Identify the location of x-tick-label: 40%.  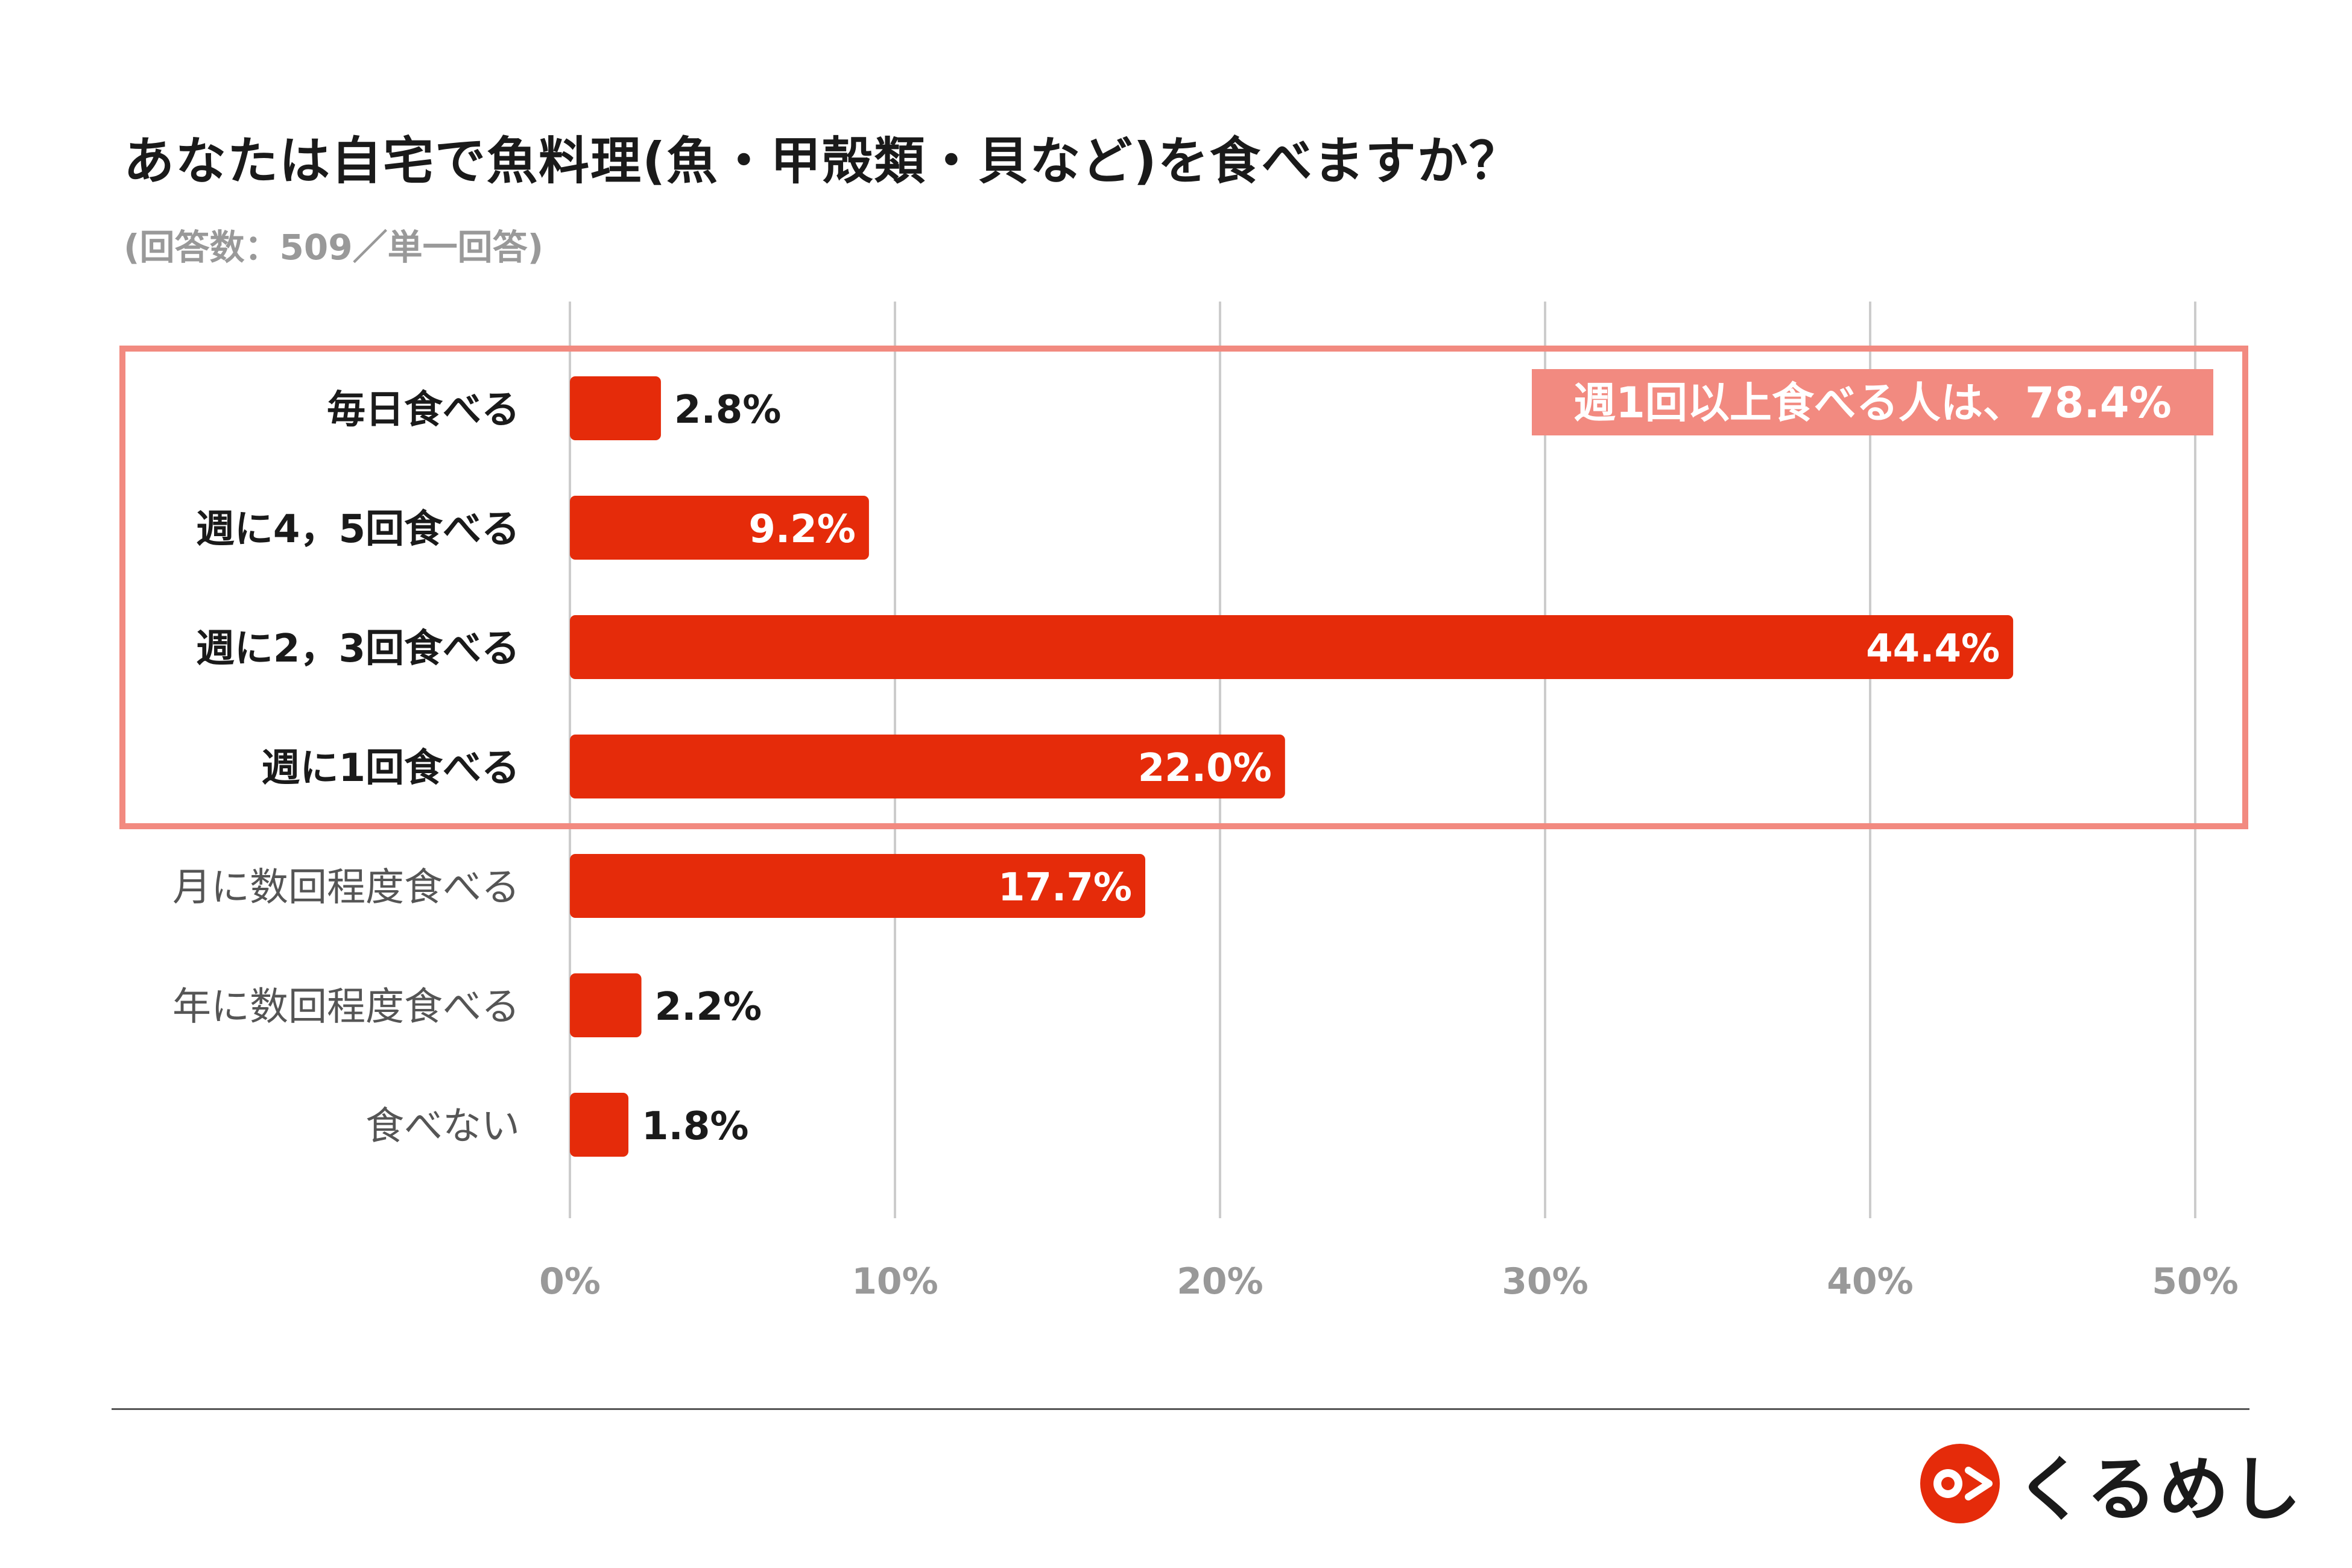
(1870, 1281).